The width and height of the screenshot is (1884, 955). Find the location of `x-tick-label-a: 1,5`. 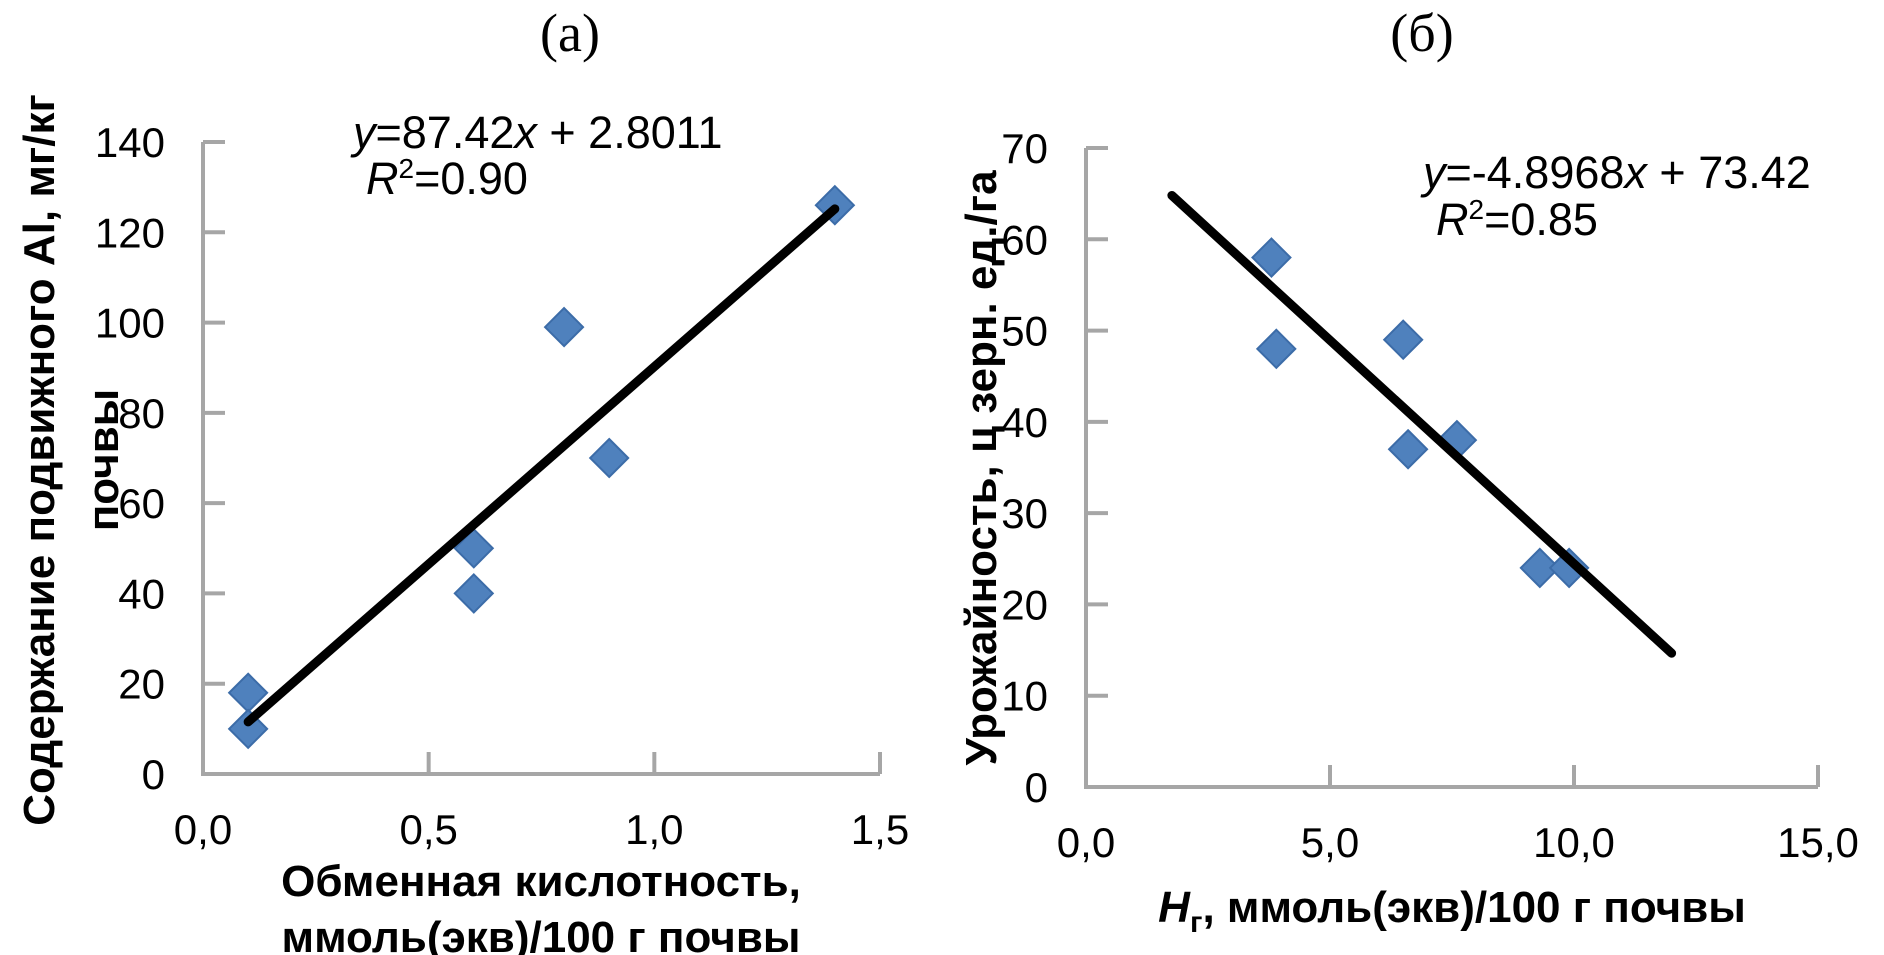

x-tick-label-a: 1,5 is located at coordinates (880, 829).